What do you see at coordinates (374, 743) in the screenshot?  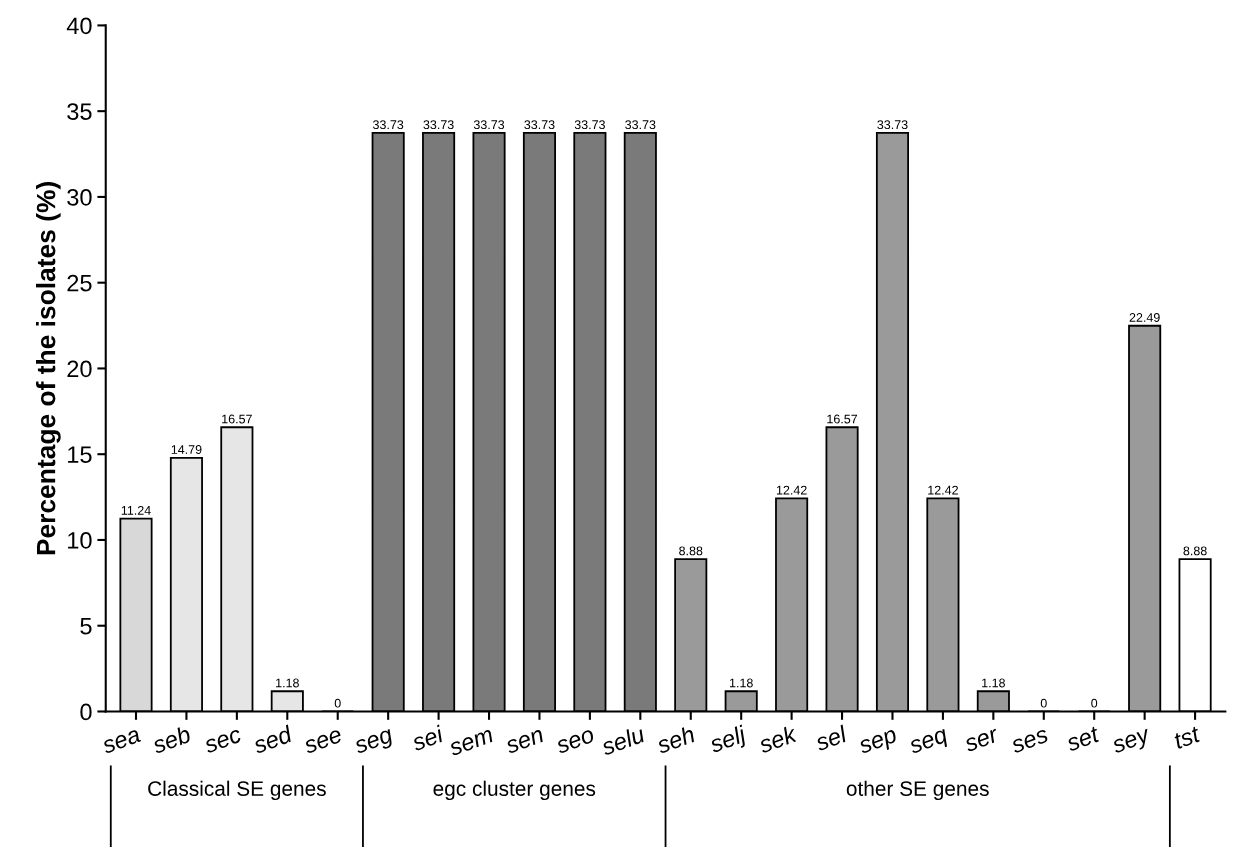 I see `x-tick-label: seg` at bounding box center [374, 743].